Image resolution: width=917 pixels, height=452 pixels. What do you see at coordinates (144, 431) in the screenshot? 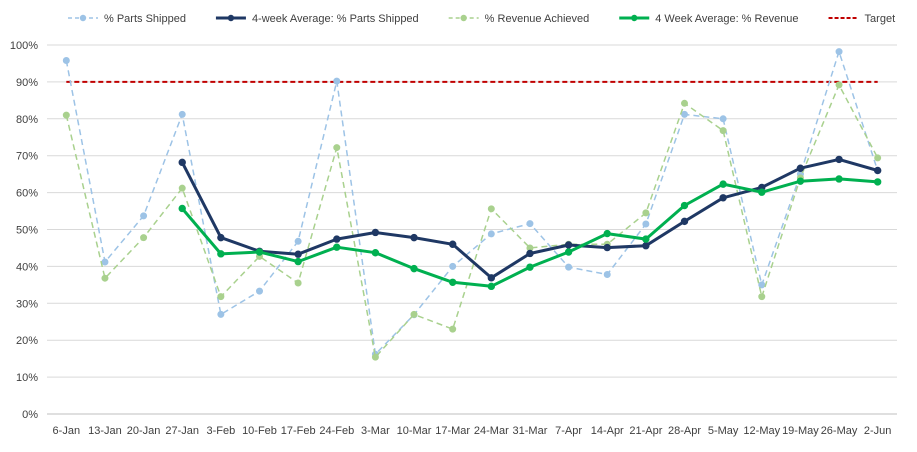
I see `x-tick-label: 20-Jan` at bounding box center [144, 431].